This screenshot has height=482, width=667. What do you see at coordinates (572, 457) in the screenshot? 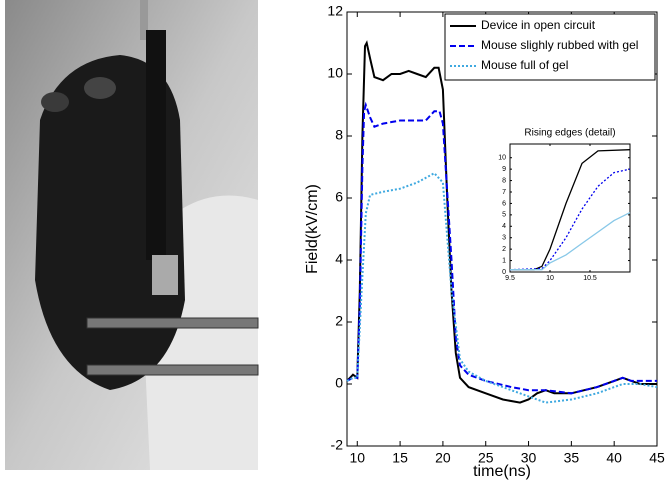
I see `x-tick-label: 35` at bounding box center [572, 457].